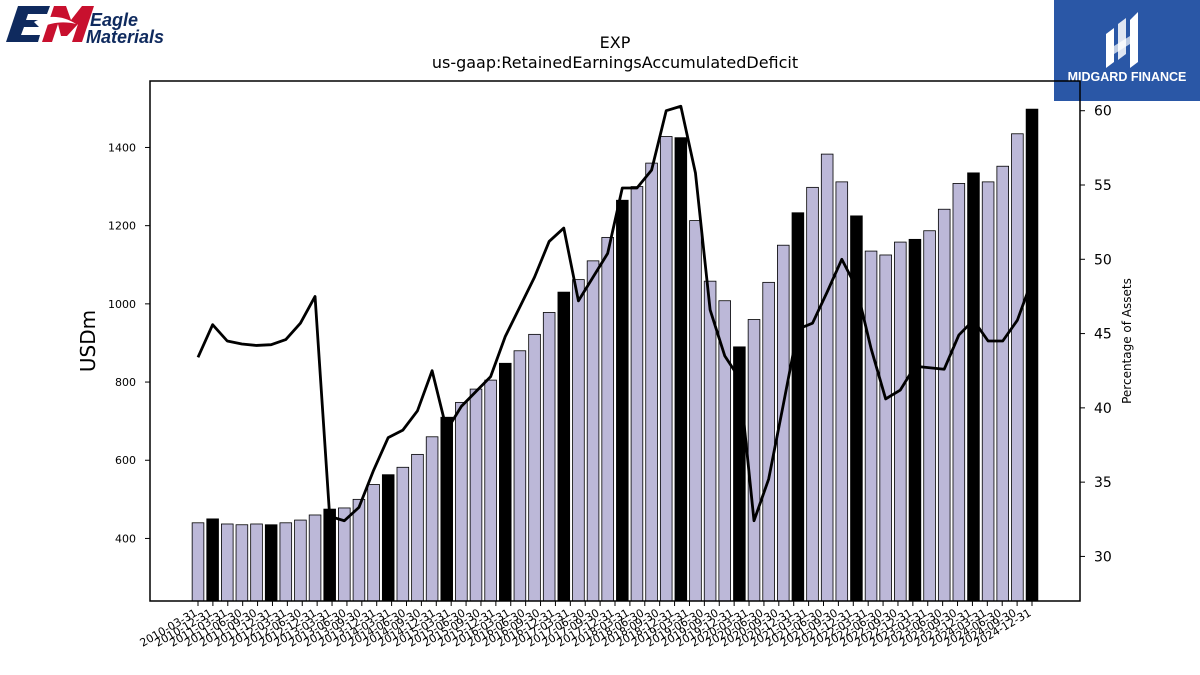 This screenshot has width=1200, height=675. I want to click on logo-line1: Eagle, so click(114, 20).